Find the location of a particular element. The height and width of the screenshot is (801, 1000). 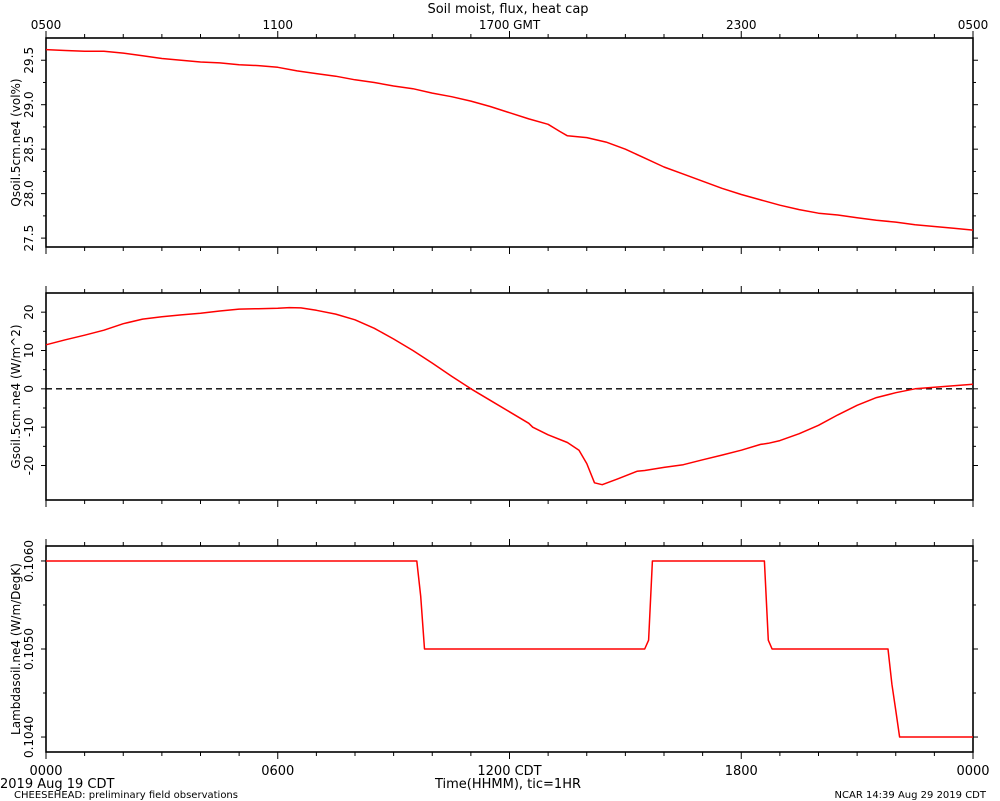

x-tick-label: 0600 is located at coordinates (277, 771).